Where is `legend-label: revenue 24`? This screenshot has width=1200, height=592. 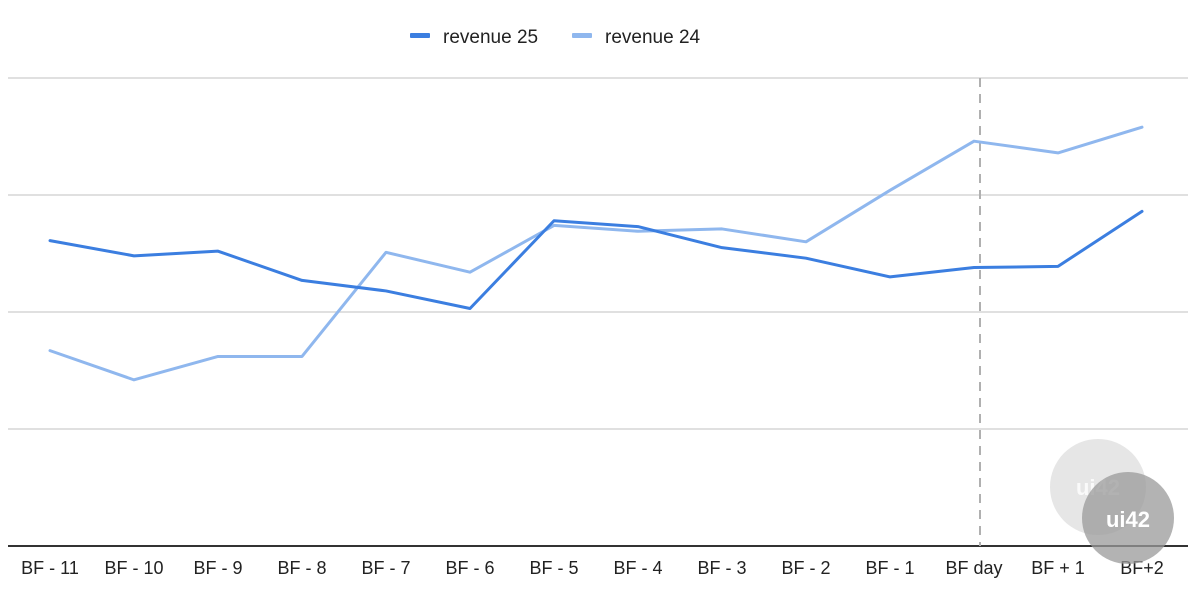
legend-label: revenue 24 is located at coordinates (653, 37).